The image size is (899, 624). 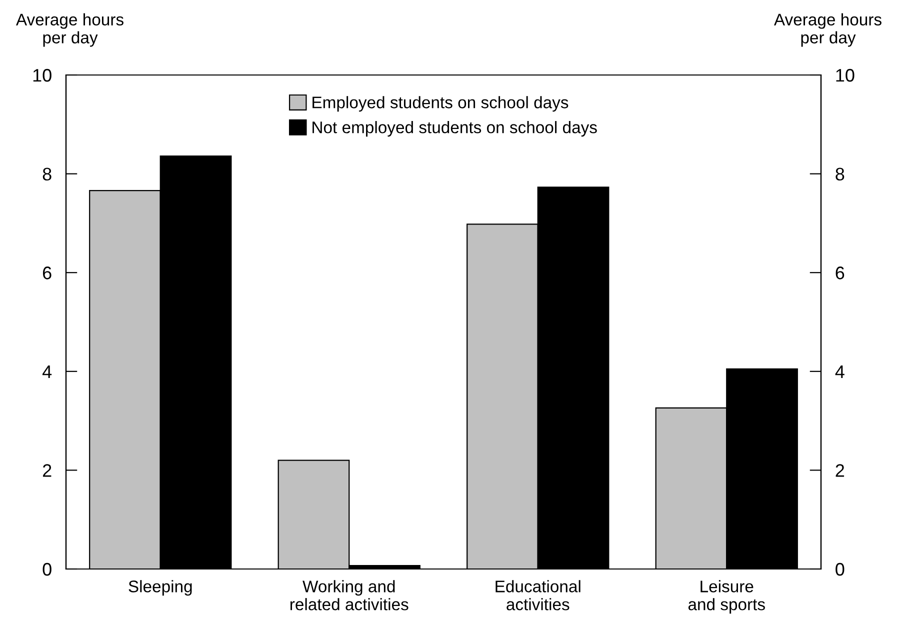 I want to click on y-tick-label: 8, so click(x=47, y=174).